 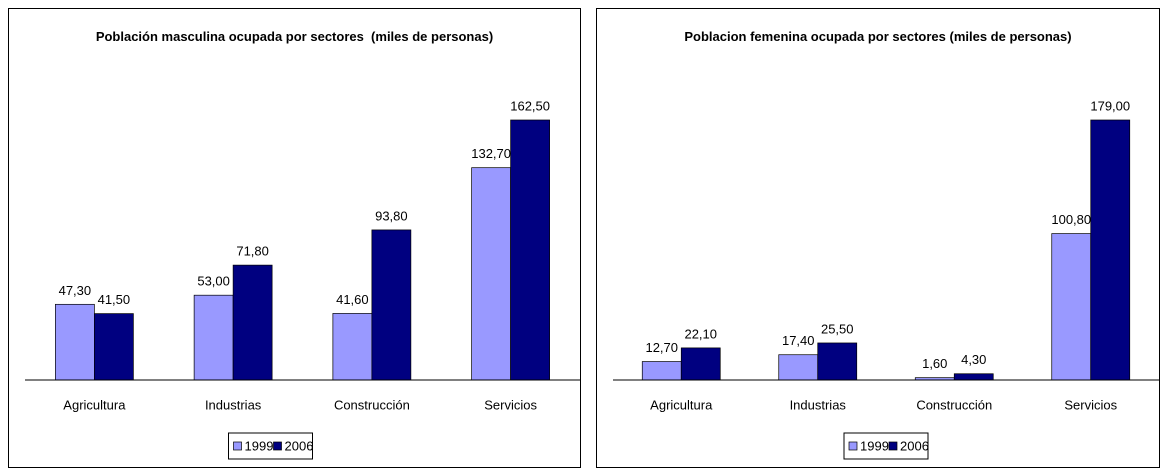 What do you see at coordinates (837, 328) in the screenshot?
I see `data-label: 25,50` at bounding box center [837, 328].